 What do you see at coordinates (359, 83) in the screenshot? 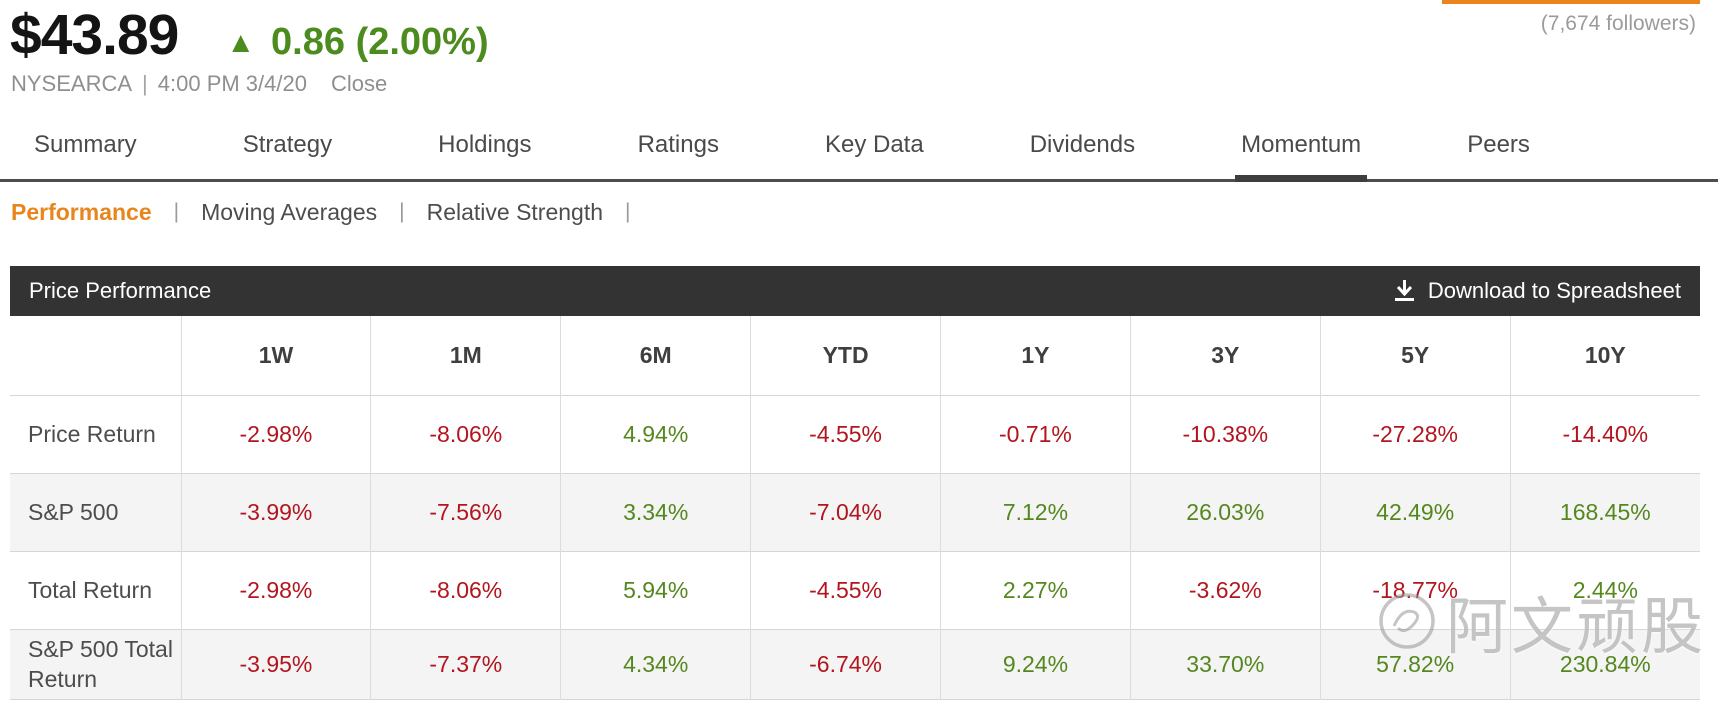
I see `market-status: Close` at bounding box center [359, 83].